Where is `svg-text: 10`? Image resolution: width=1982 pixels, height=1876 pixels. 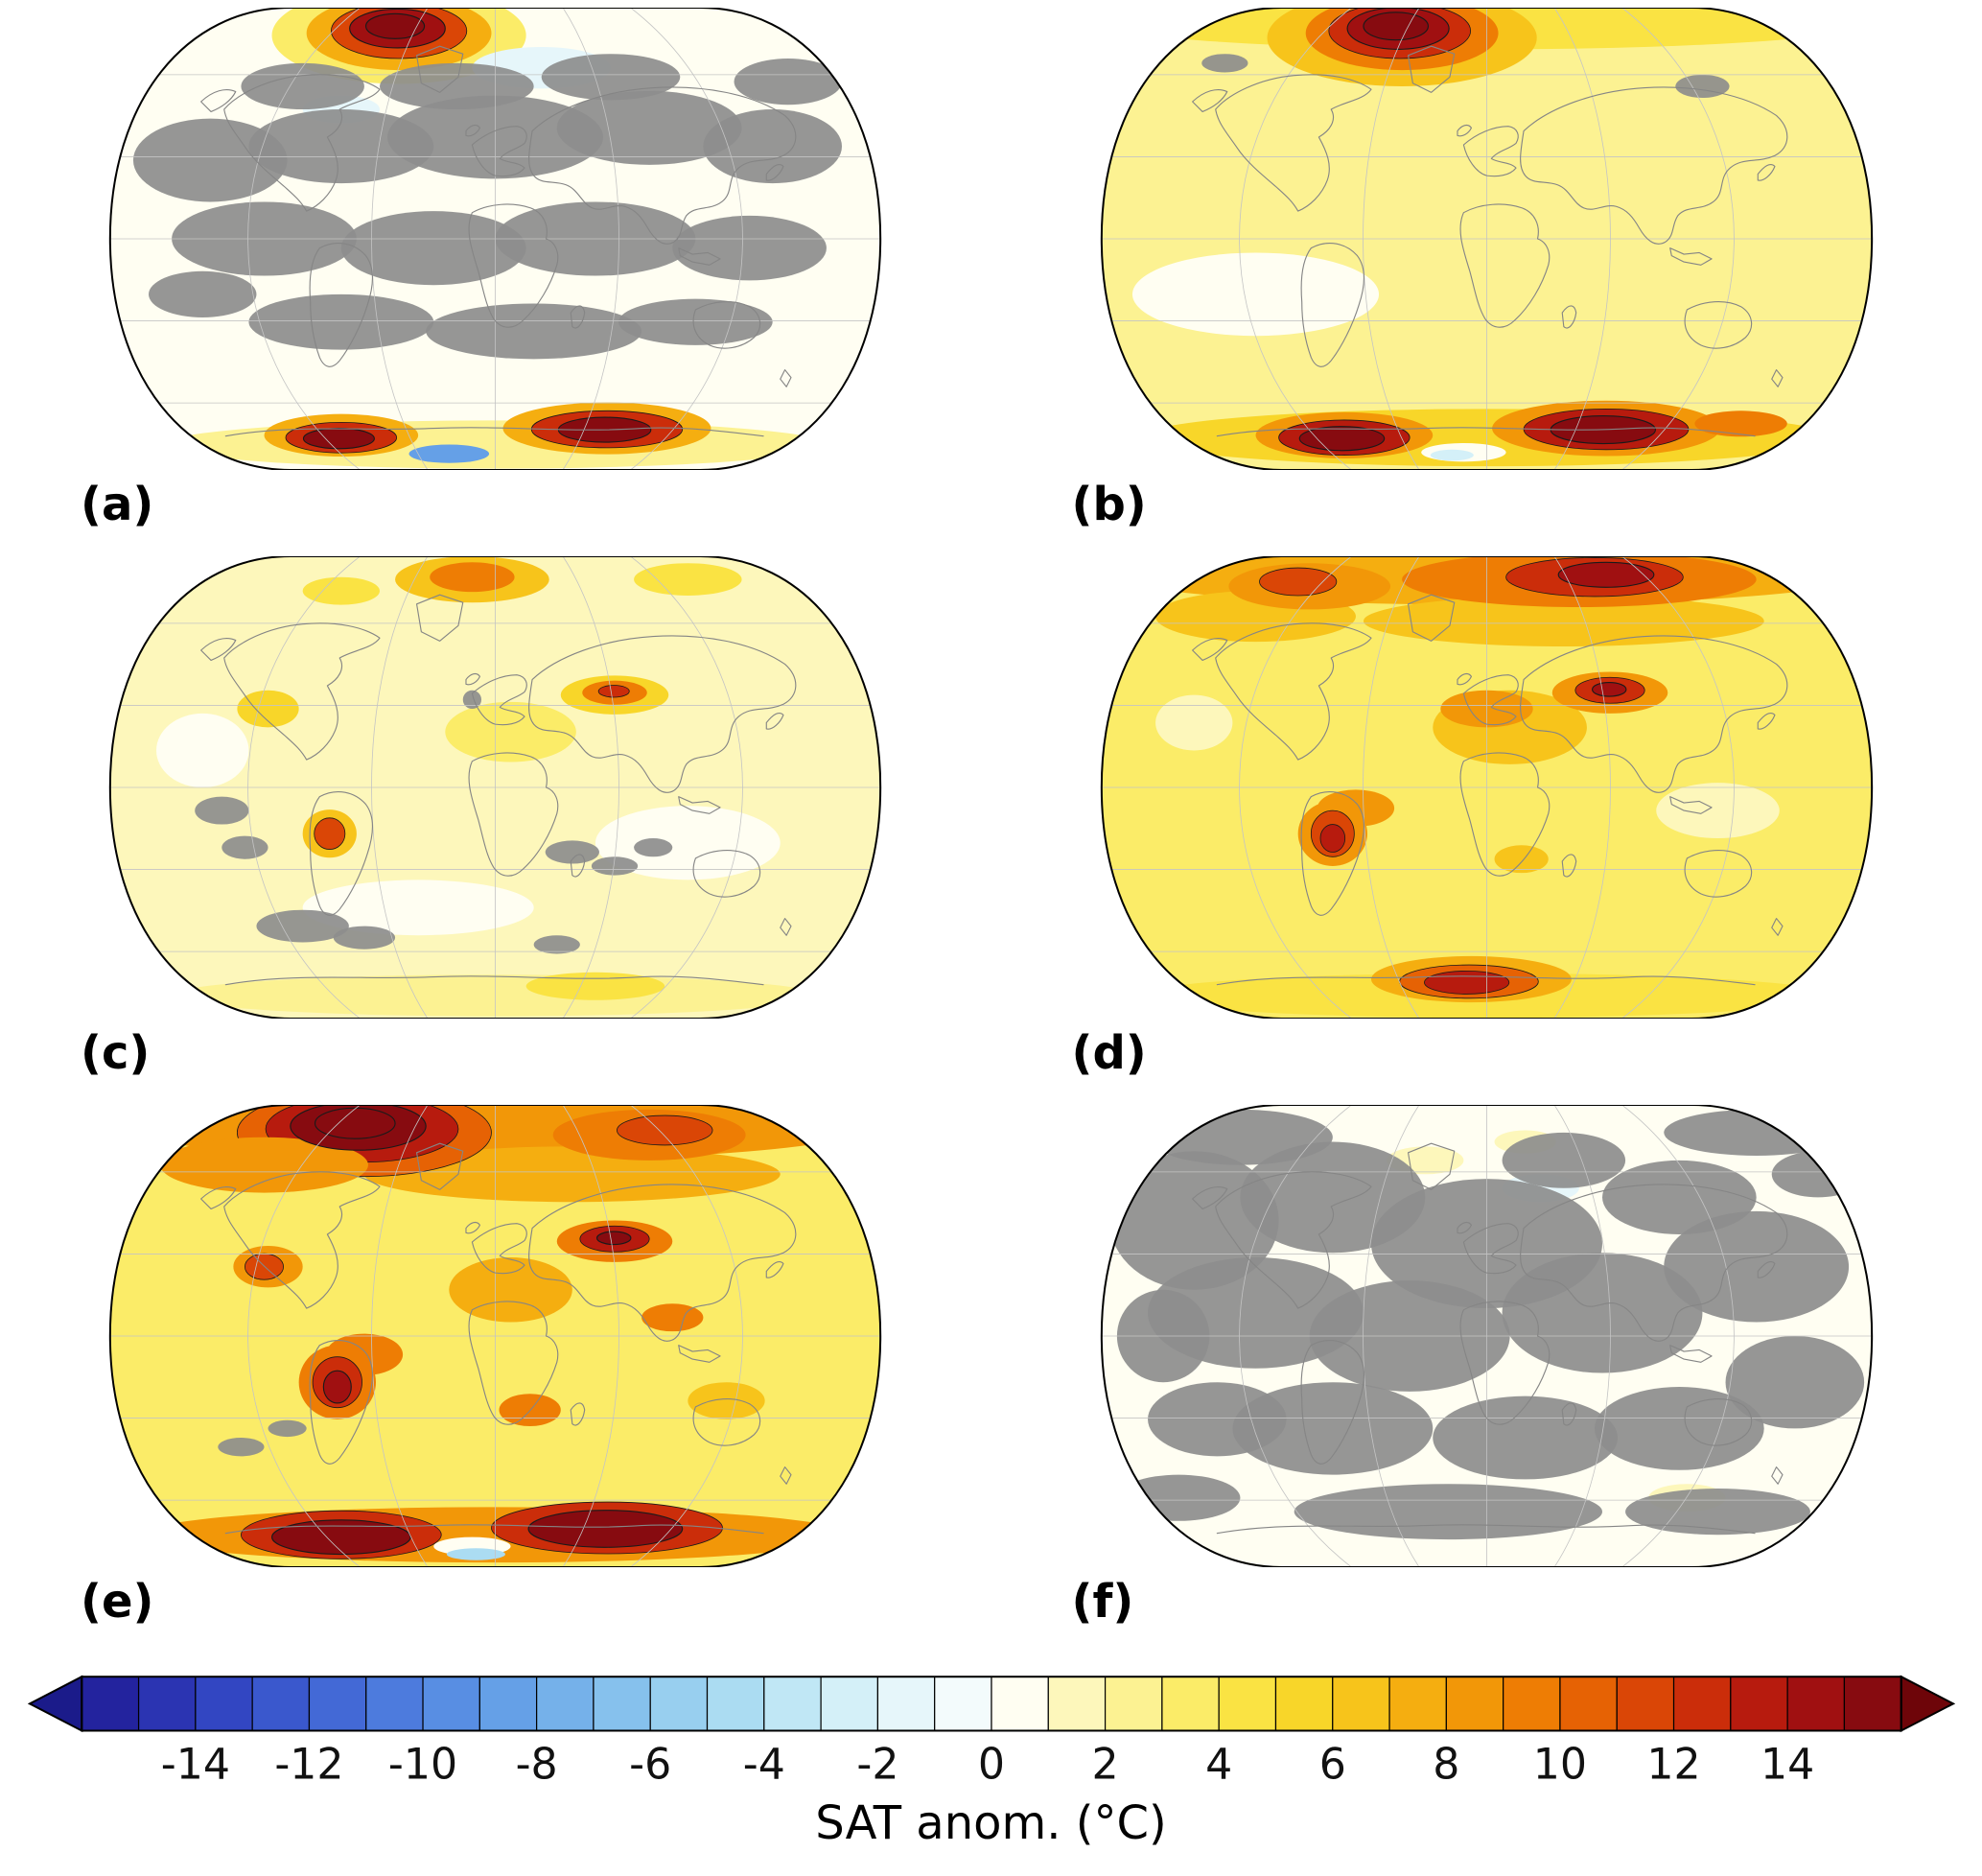
svg-text: 10 is located at coordinates (1559, 1765).